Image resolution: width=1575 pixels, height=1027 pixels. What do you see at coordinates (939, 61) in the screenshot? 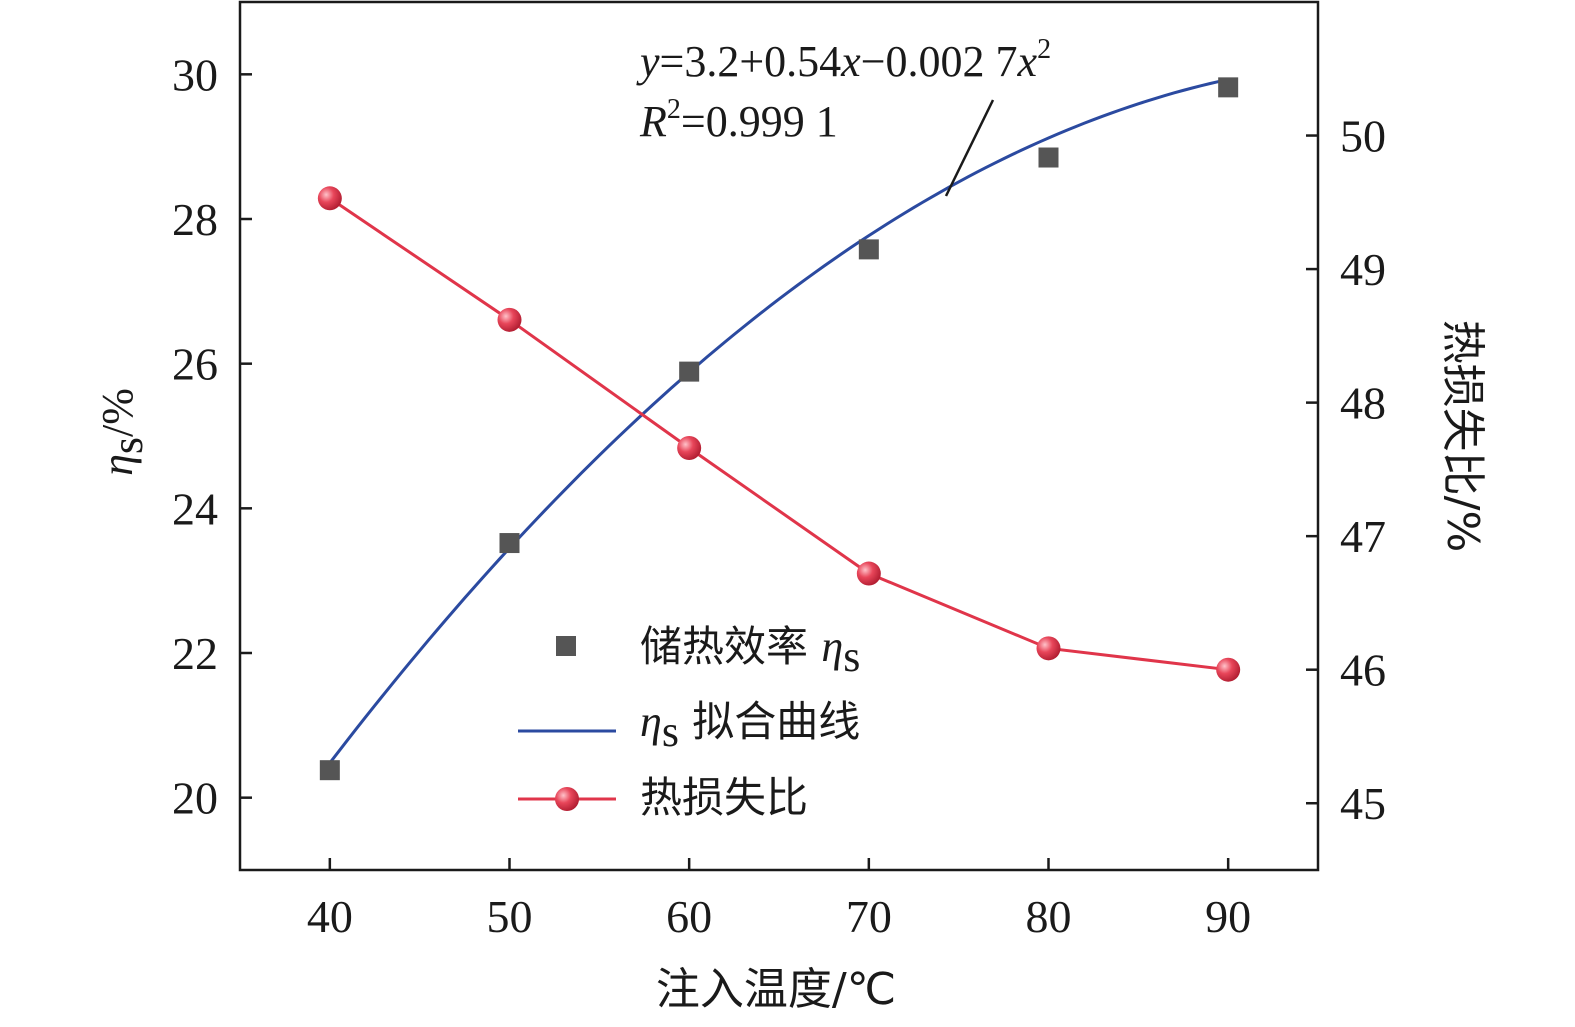
I see `eq-part2: −0.002 7` at bounding box center [939, 61].